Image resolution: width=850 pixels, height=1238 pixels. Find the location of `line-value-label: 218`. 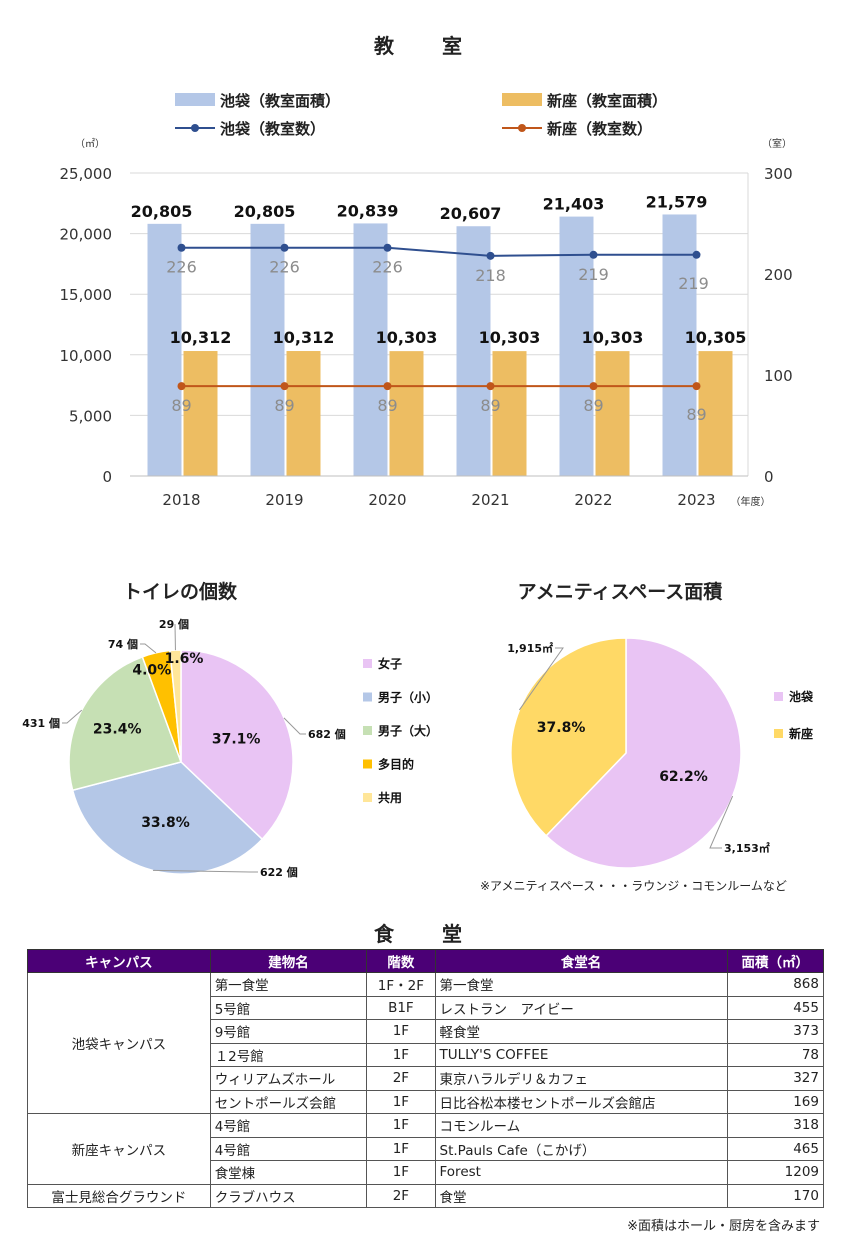

line-value-label: 218 is located at coordinates (490, 275).